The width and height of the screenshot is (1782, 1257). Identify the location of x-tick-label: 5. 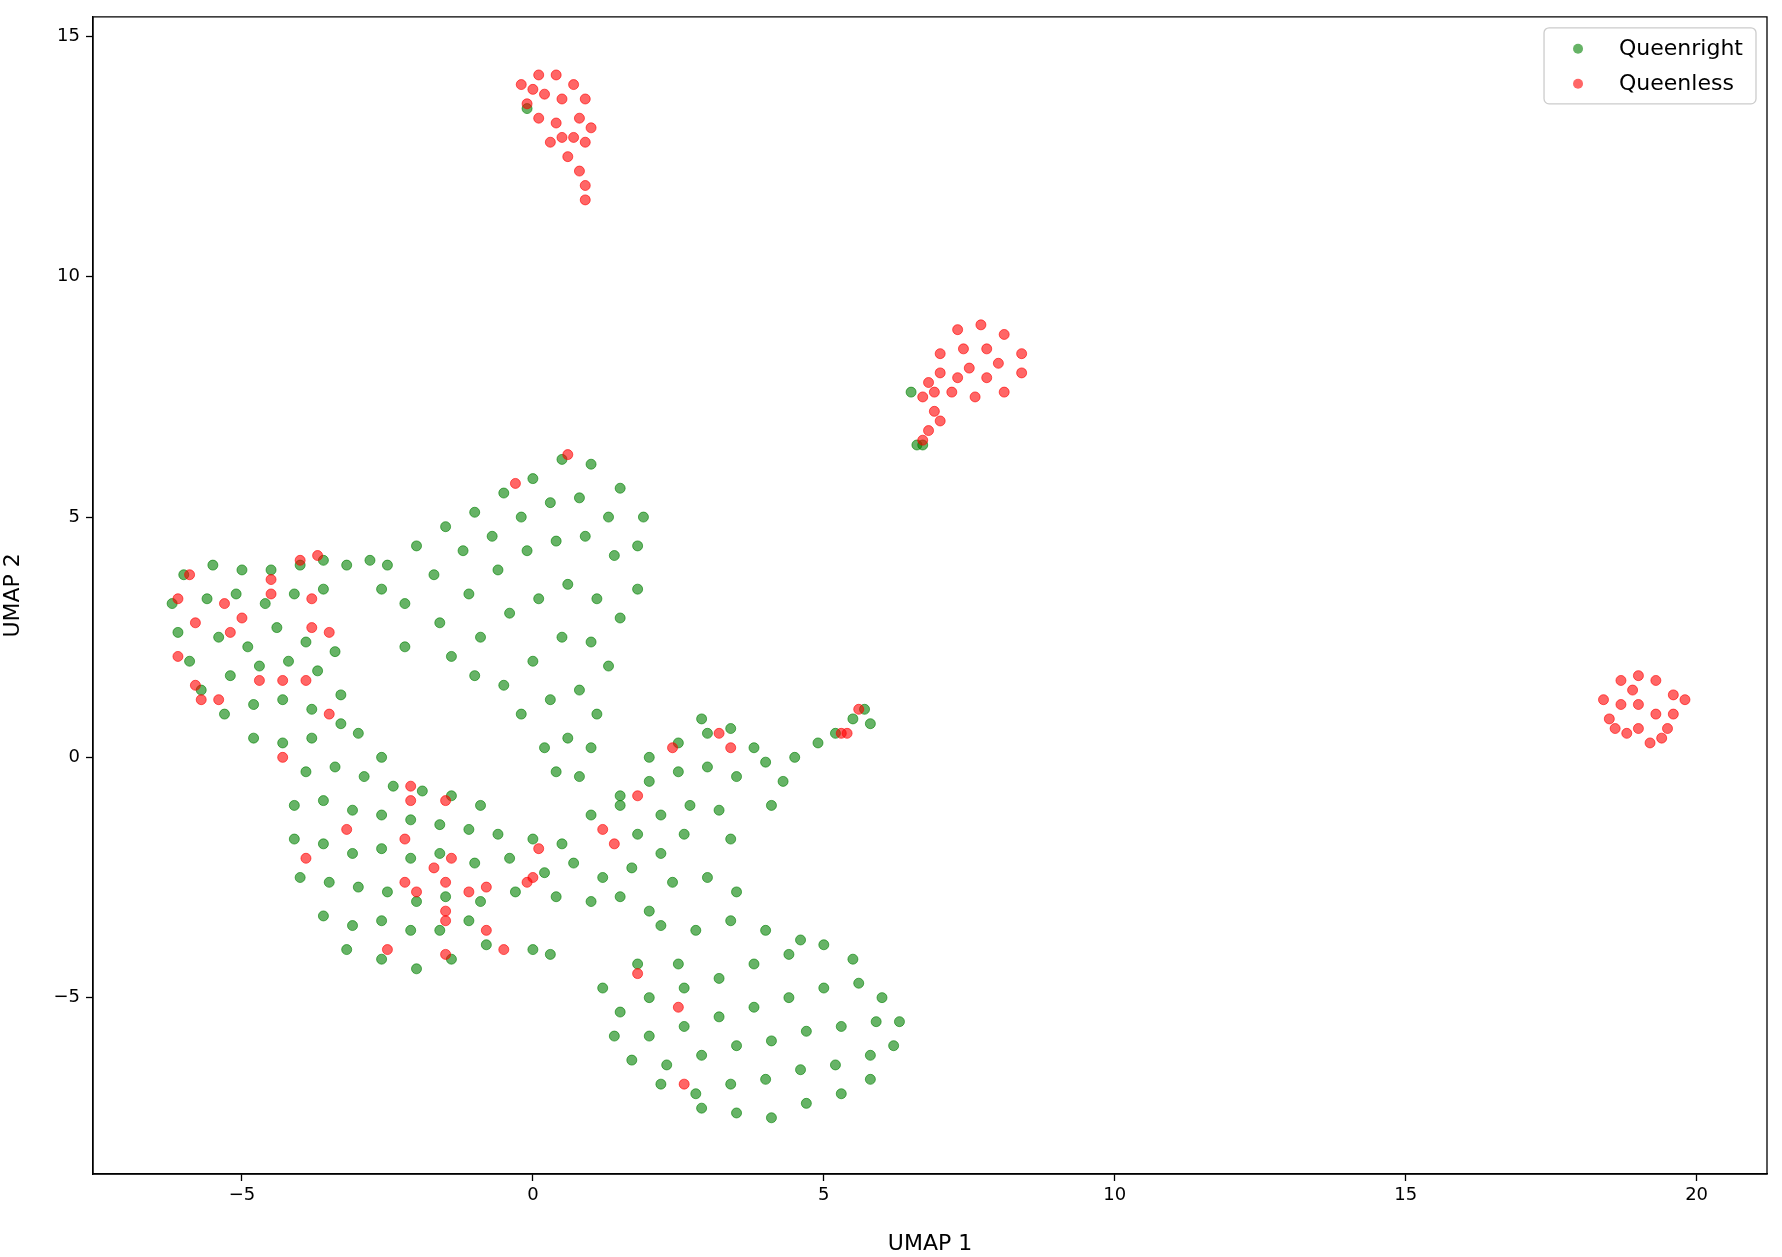
(824, 1194).